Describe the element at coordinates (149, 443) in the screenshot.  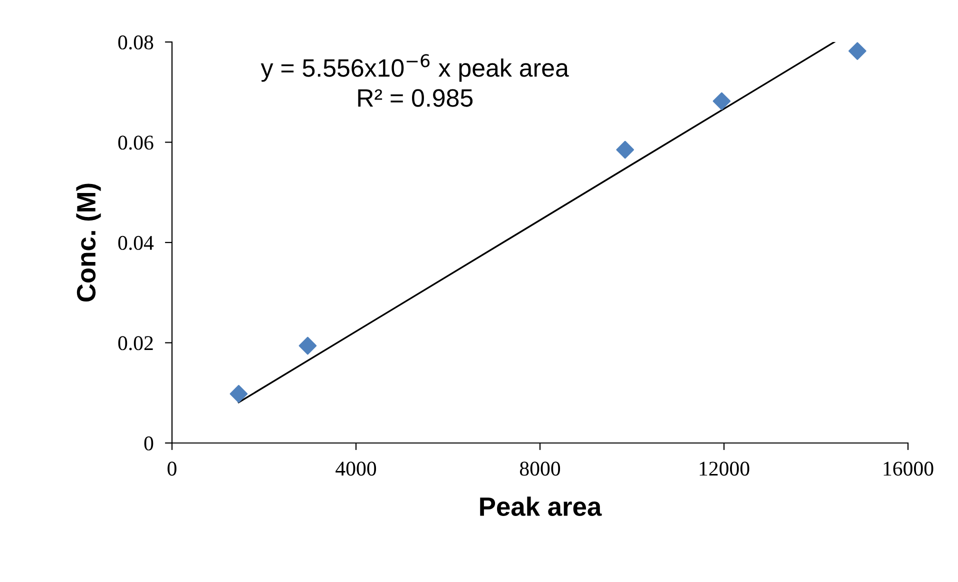
I see `y-tick-label: 0` at that location.